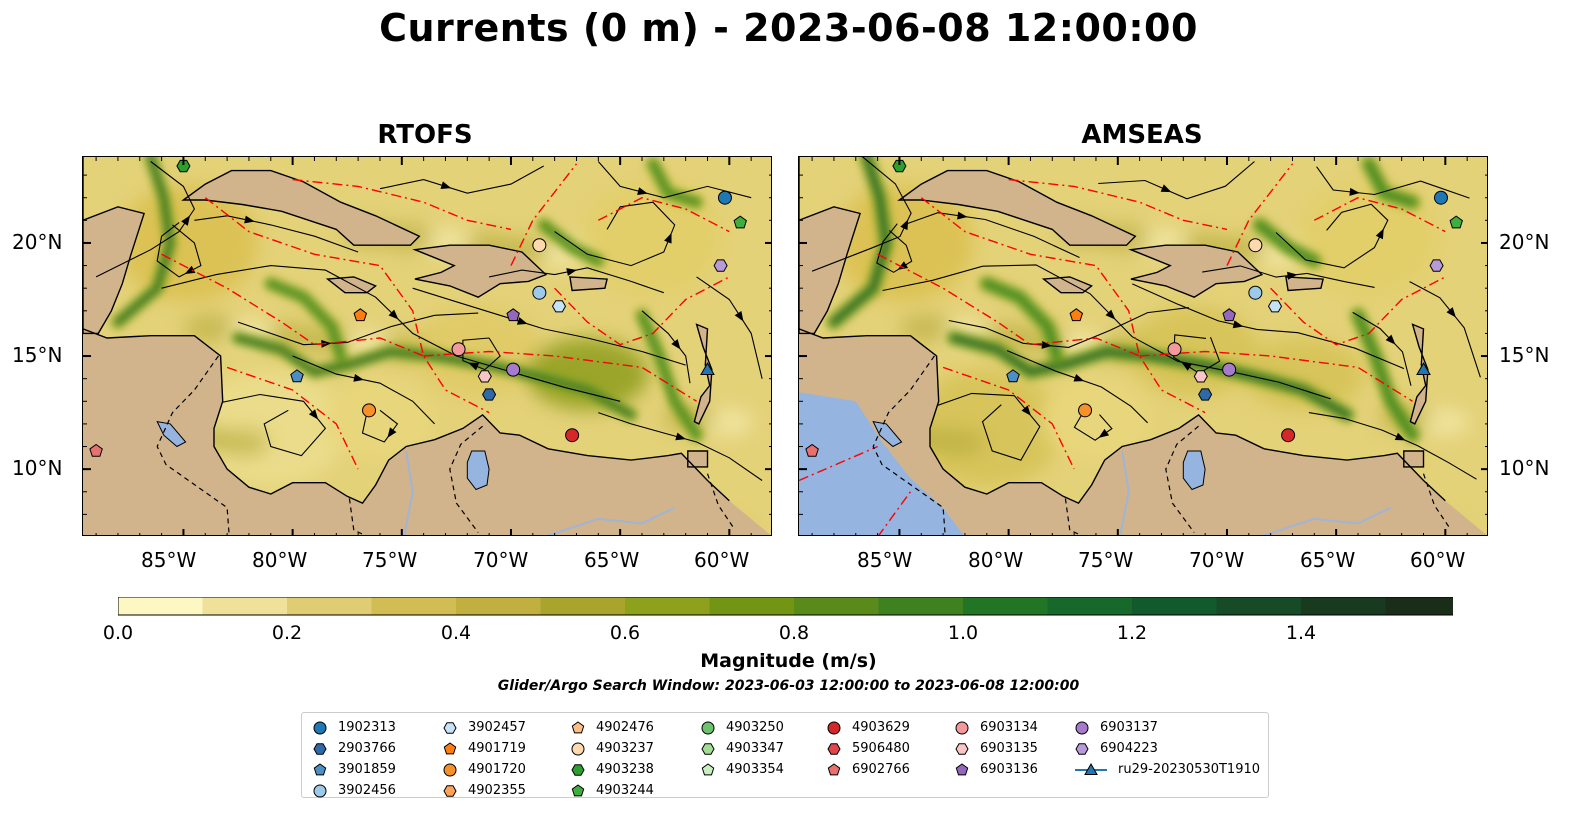 Image resolution: width=1577 pixels, height=827 pixels. Describe the element at coordinates (1419, 374) in the screenshot. I see `lesser-antilles-landmass` at that location.